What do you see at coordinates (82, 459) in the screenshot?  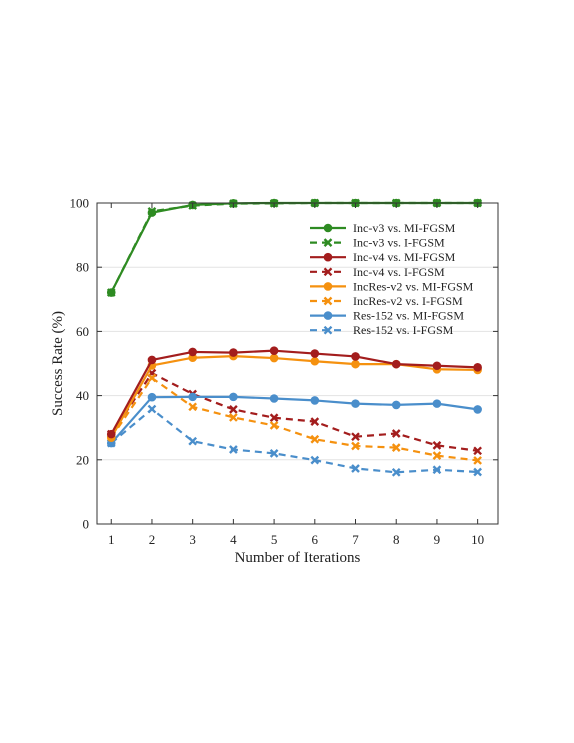 I see `y-tick-label: 20` at bounding box center [82, 459].